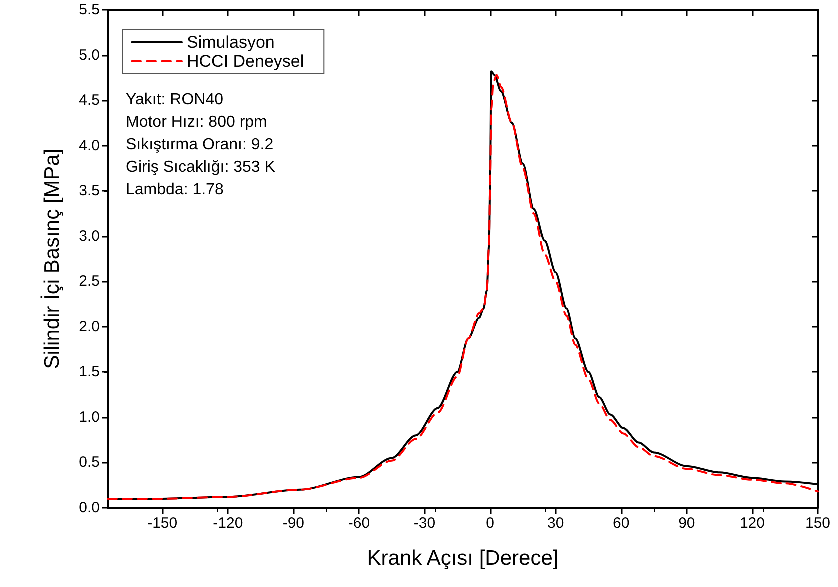  What do you see at coordinates (89, 327) in the screenshot?
I see `y-tick-label: 2.0` at bounding box center [89, 327].